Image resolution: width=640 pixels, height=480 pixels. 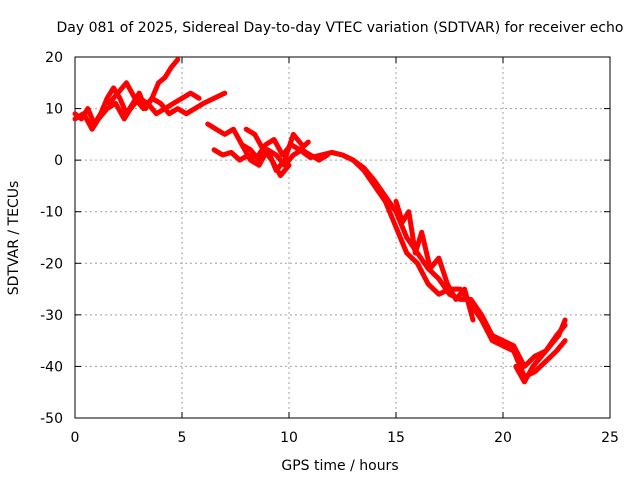 What do you see at coordinates (339, 466) in the screenshot?
I see `x-axis-label: GPS time / hours` at bounding box center [339, 466].